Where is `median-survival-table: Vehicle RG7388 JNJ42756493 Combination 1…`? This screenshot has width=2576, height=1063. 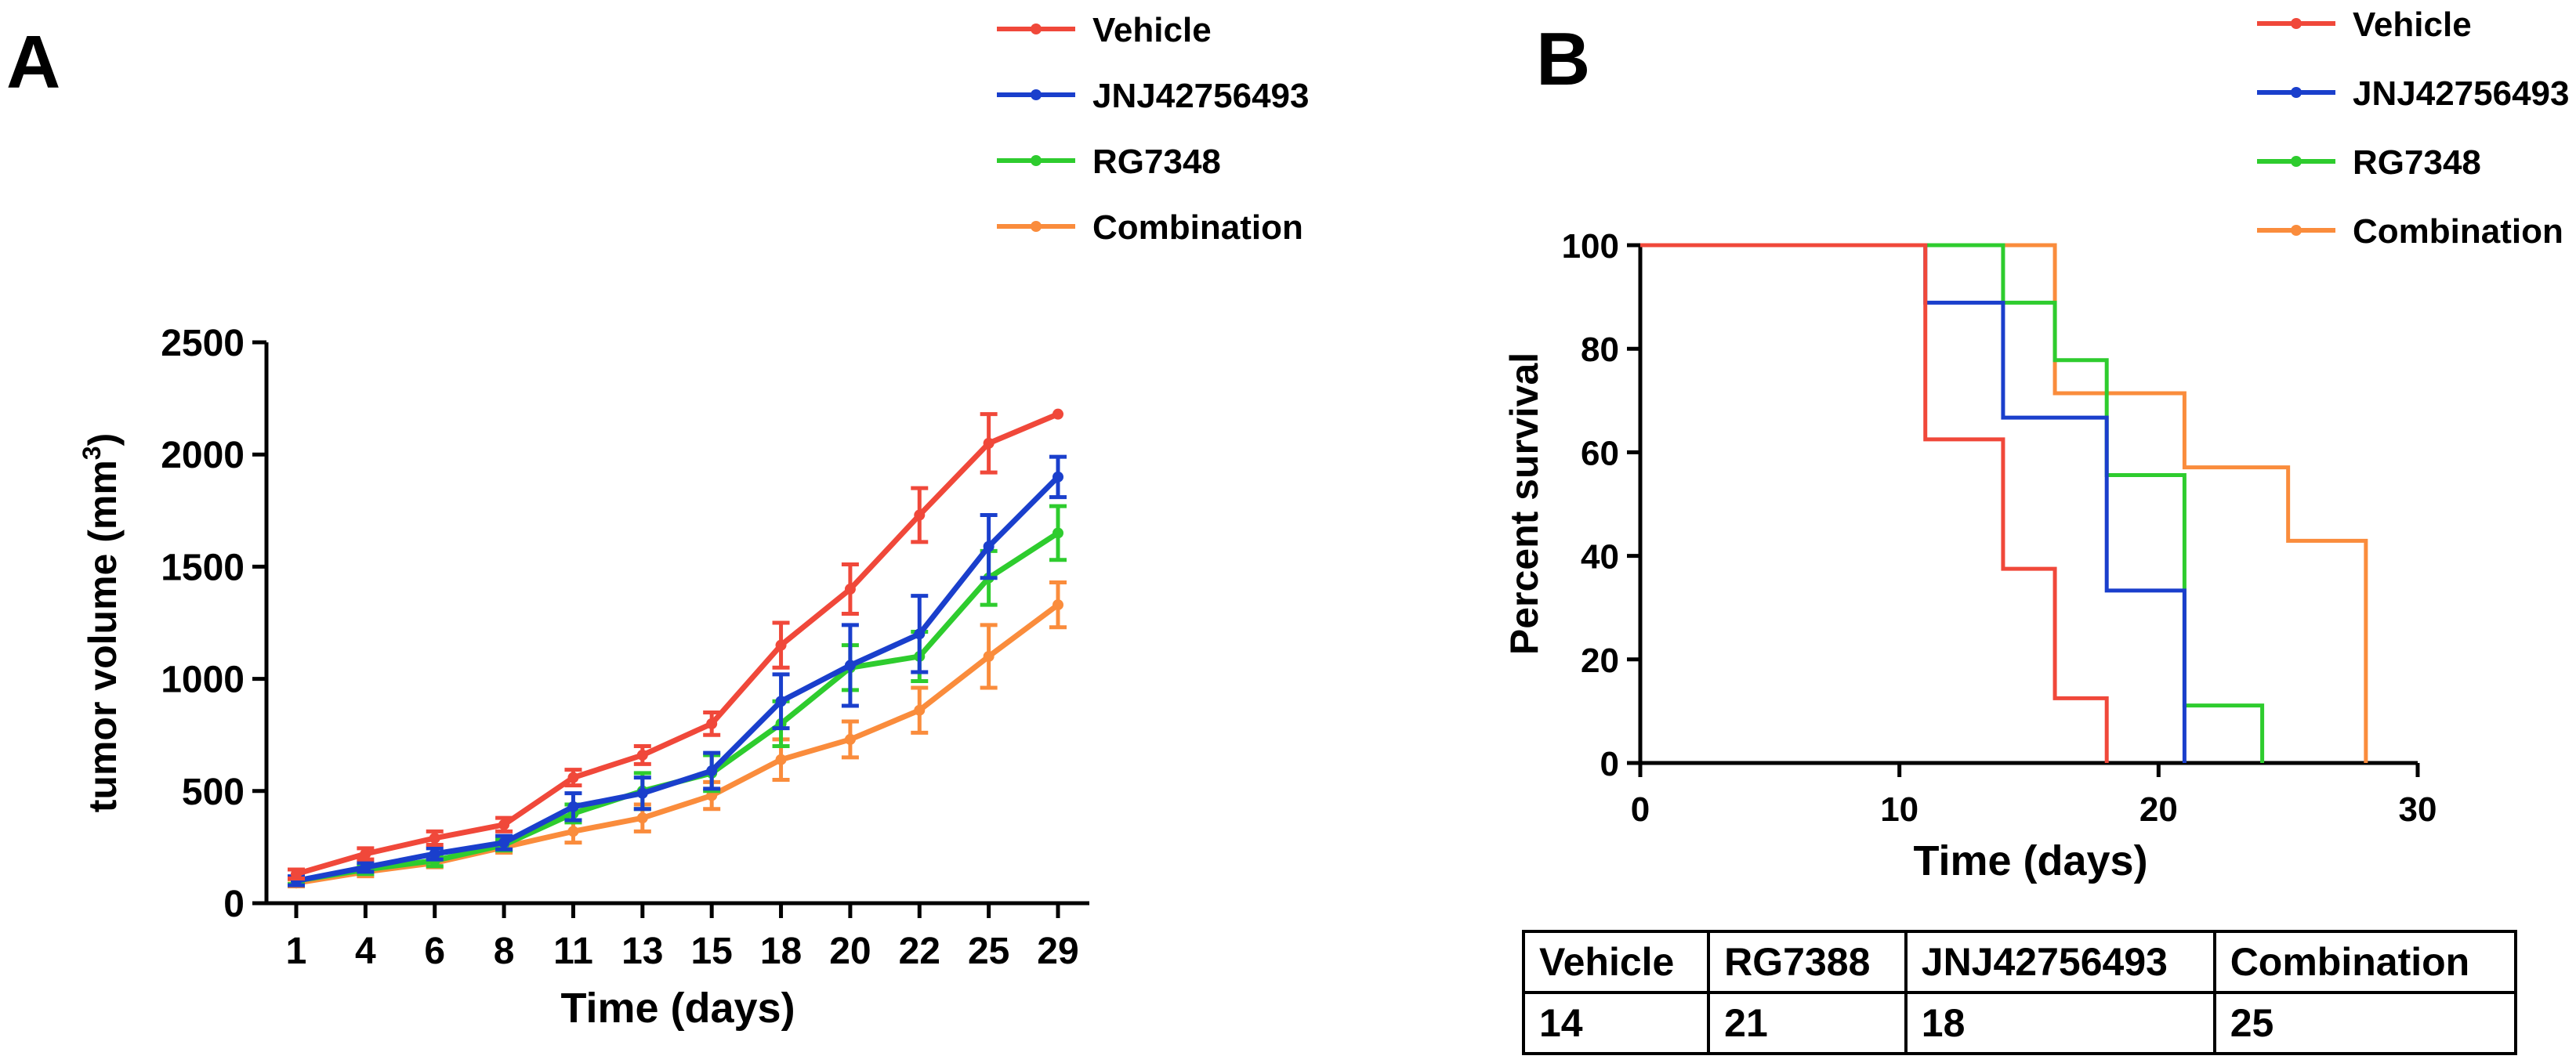 median-survival-table: Vehicle RG7388 JNJ42756493 Combination 1… is located at coordinates (2019, 992).